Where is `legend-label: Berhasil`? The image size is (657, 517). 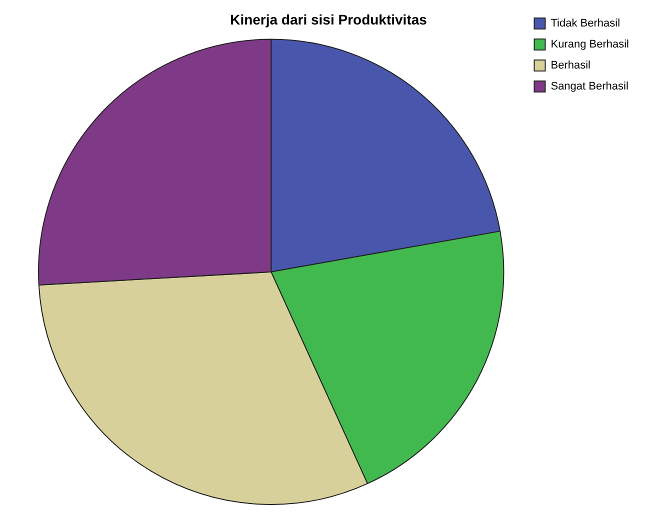 legend-label: Berhasil is located at coordinates (570, 66).